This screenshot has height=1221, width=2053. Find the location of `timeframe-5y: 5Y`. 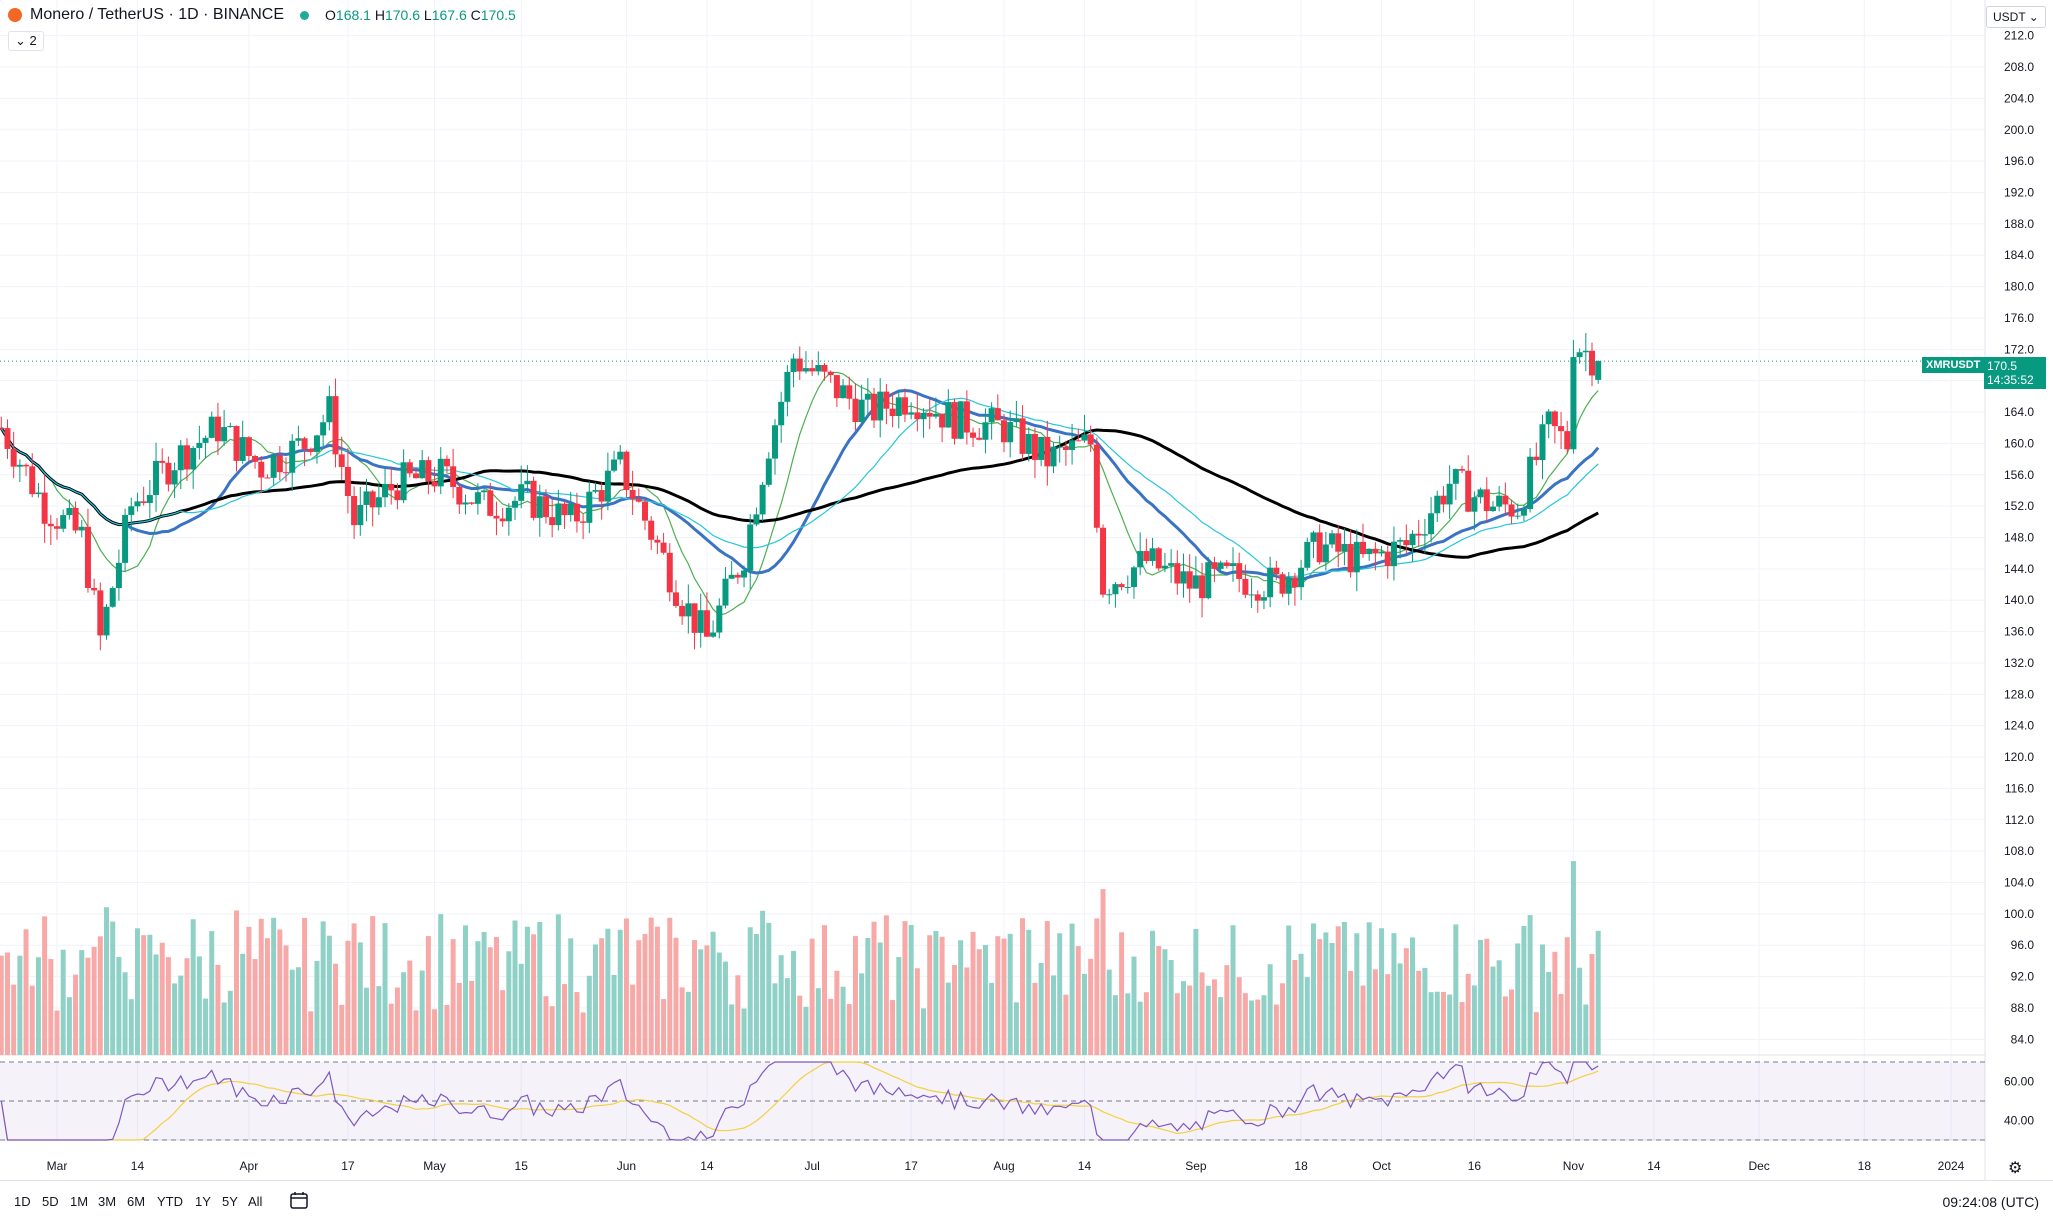

timeframe-5y: 5Y is located at coordinates (230, 1201).